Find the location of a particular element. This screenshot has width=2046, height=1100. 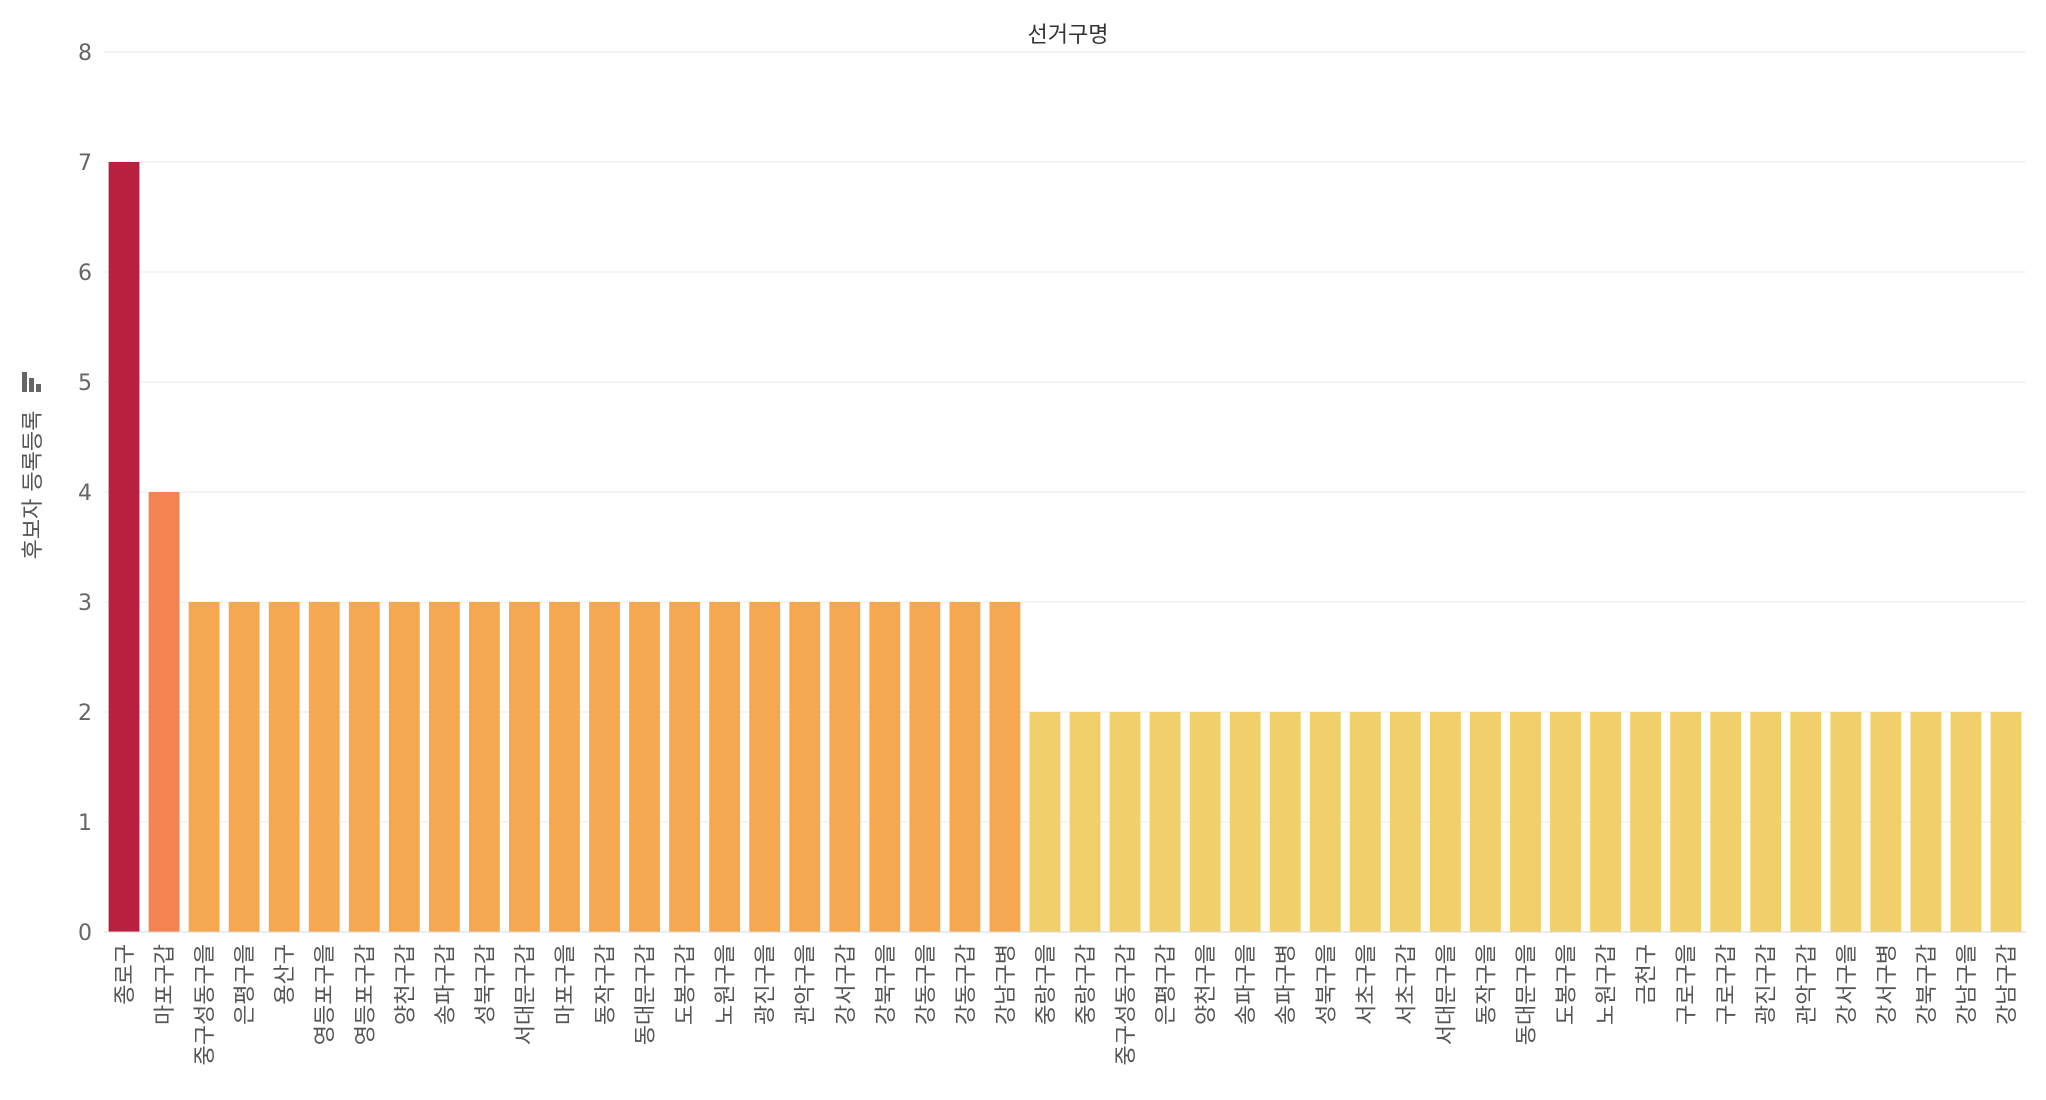

x-tick-label: 서대문구갑 is located at coordinates (525, 994).